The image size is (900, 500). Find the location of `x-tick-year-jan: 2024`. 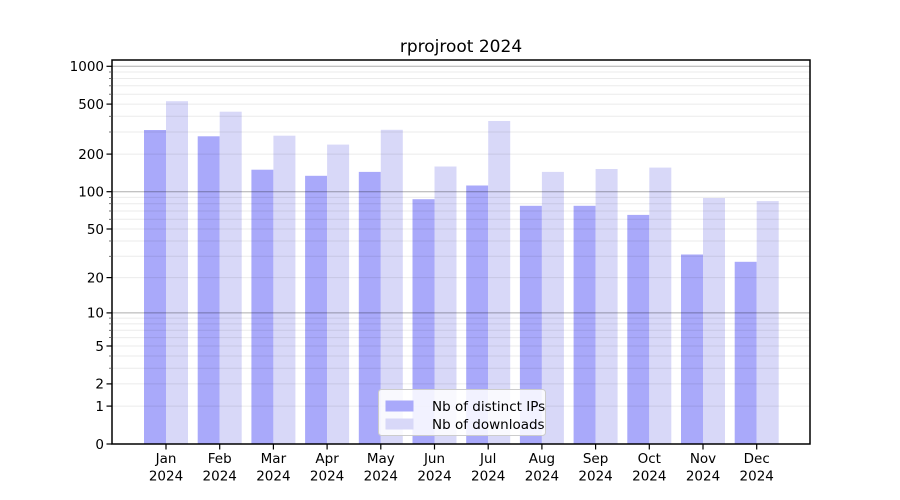

x-tick-year-jan: 2024 is located at coordinates (166, 477).